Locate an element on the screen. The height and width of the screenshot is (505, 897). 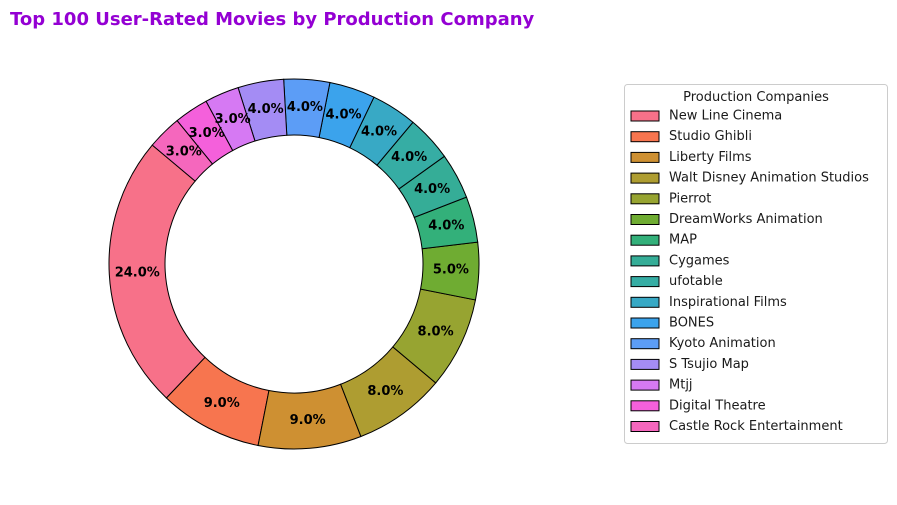
legend-label: Castle Rock Entertainment is located at coordinates (756, 426).